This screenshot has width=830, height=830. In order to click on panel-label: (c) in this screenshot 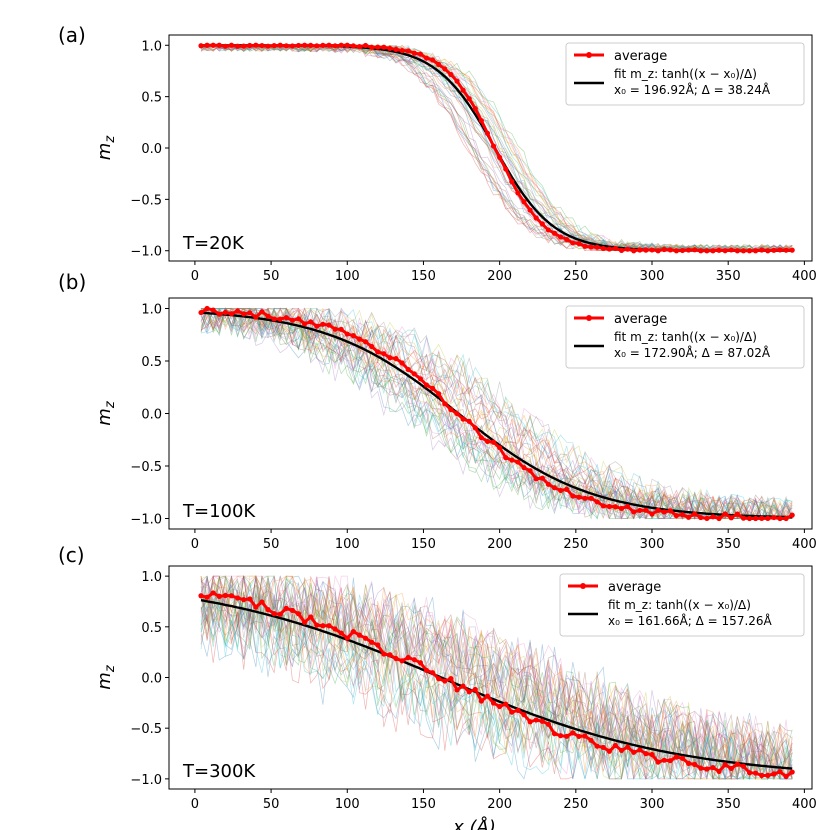, I will do `click(71, 555)`.